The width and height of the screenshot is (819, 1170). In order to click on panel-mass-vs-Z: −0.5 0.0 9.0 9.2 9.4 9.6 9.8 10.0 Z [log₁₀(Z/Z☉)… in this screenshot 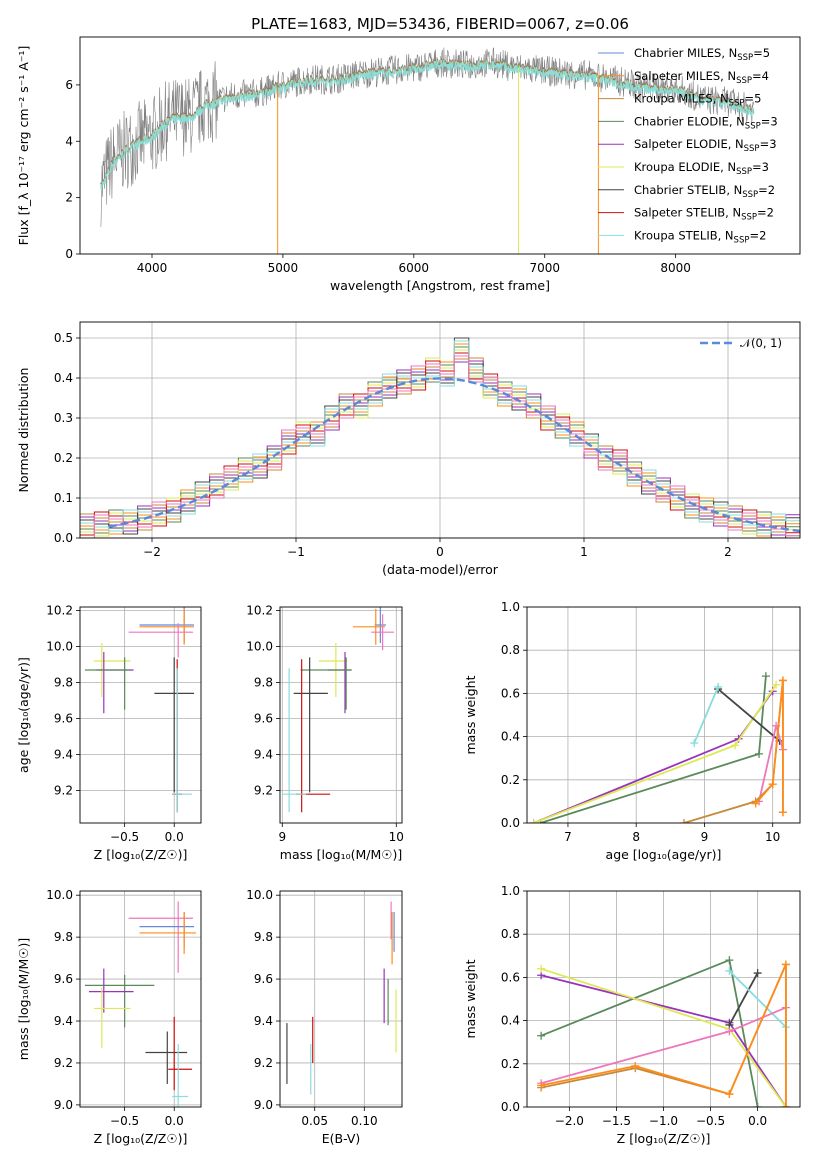, I will do `click(109, 1017)`.